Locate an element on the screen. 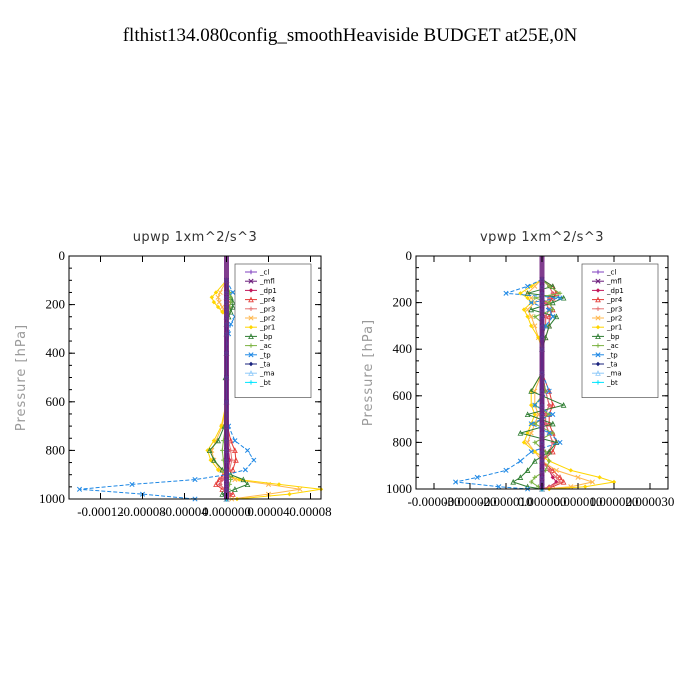 This screenshot has height=700, width=700. legend-label: _ac is located at coordinates (265, 346).